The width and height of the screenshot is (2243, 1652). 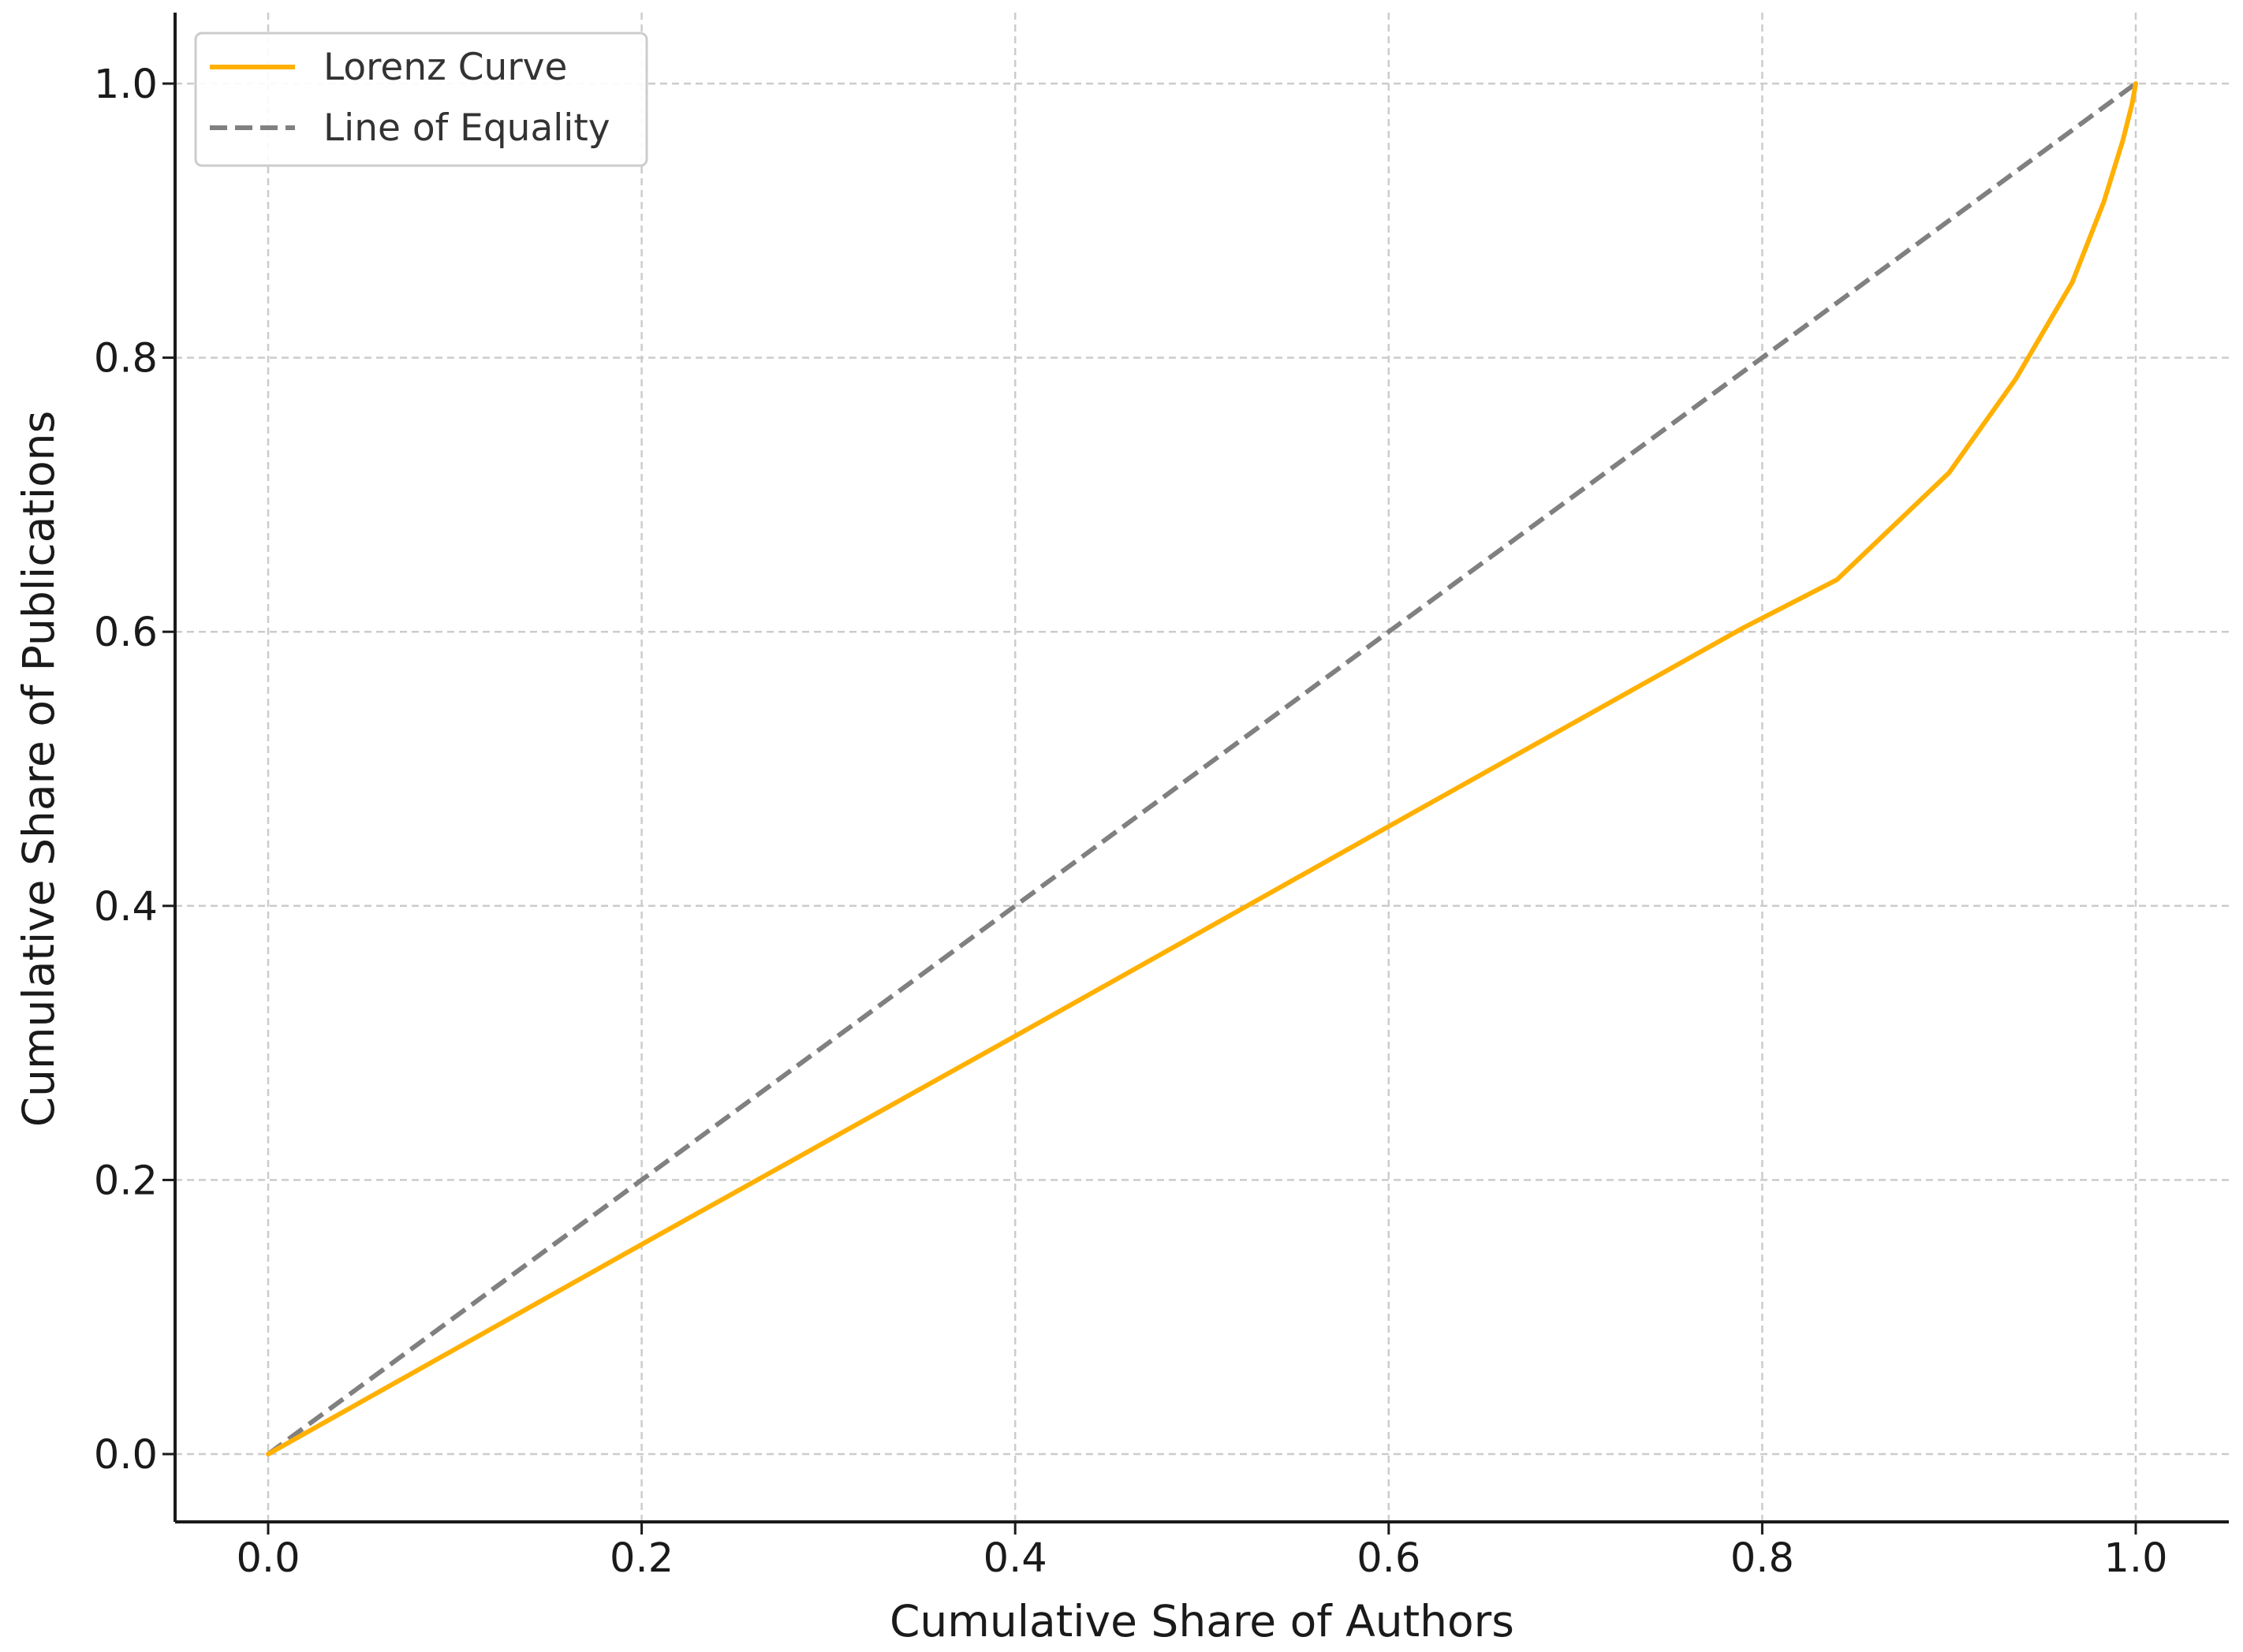 What do you see at coordinates (126, 85) in the screenshot?
I see `y-tick-label: 1.0` at bounding box center [126, 85].